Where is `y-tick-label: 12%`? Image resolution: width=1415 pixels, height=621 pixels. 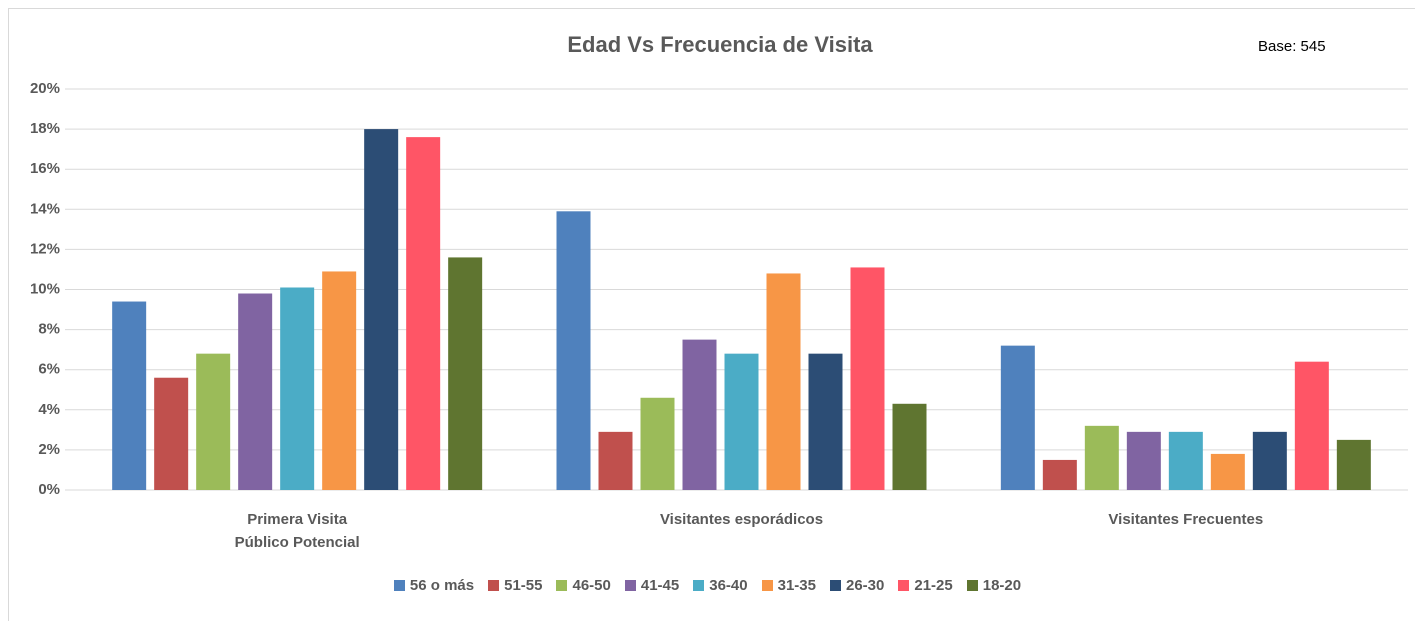
y-tick-label: 12% is located at coordinates (45, 248).